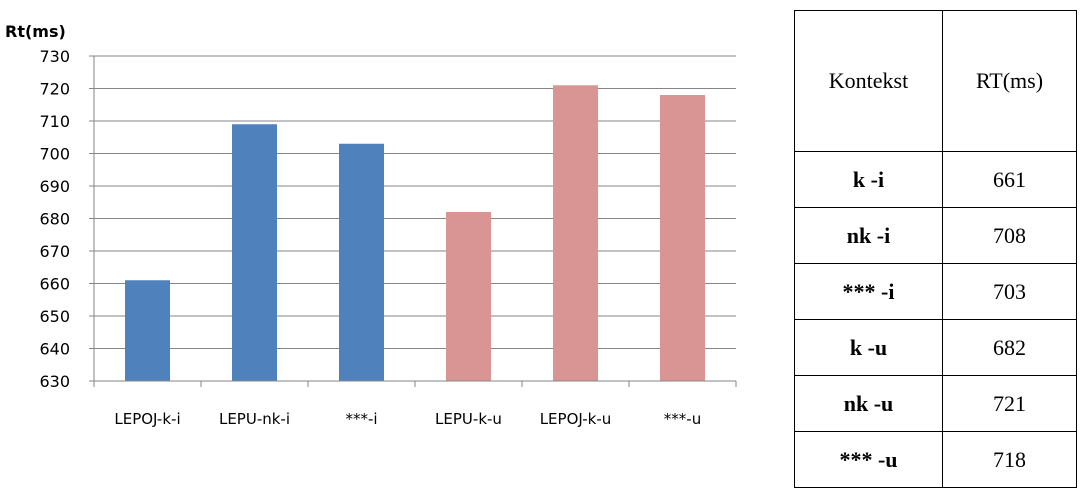  I want to click on table-header-row: Kontekst RT(ms), so click(935, 81).